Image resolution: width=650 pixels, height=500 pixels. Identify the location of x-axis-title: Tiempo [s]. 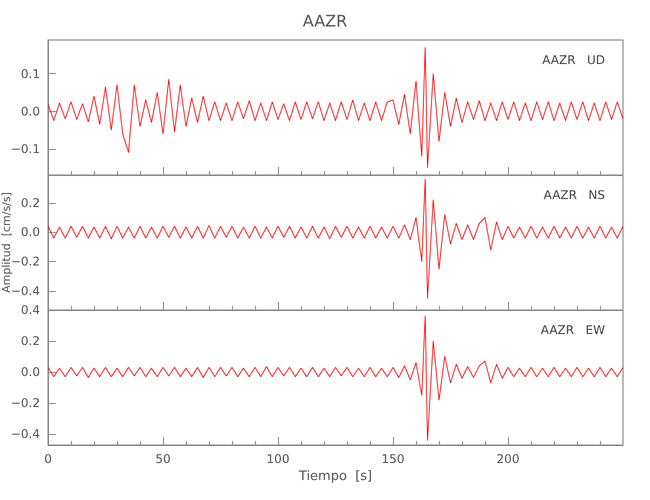
(335, 476).